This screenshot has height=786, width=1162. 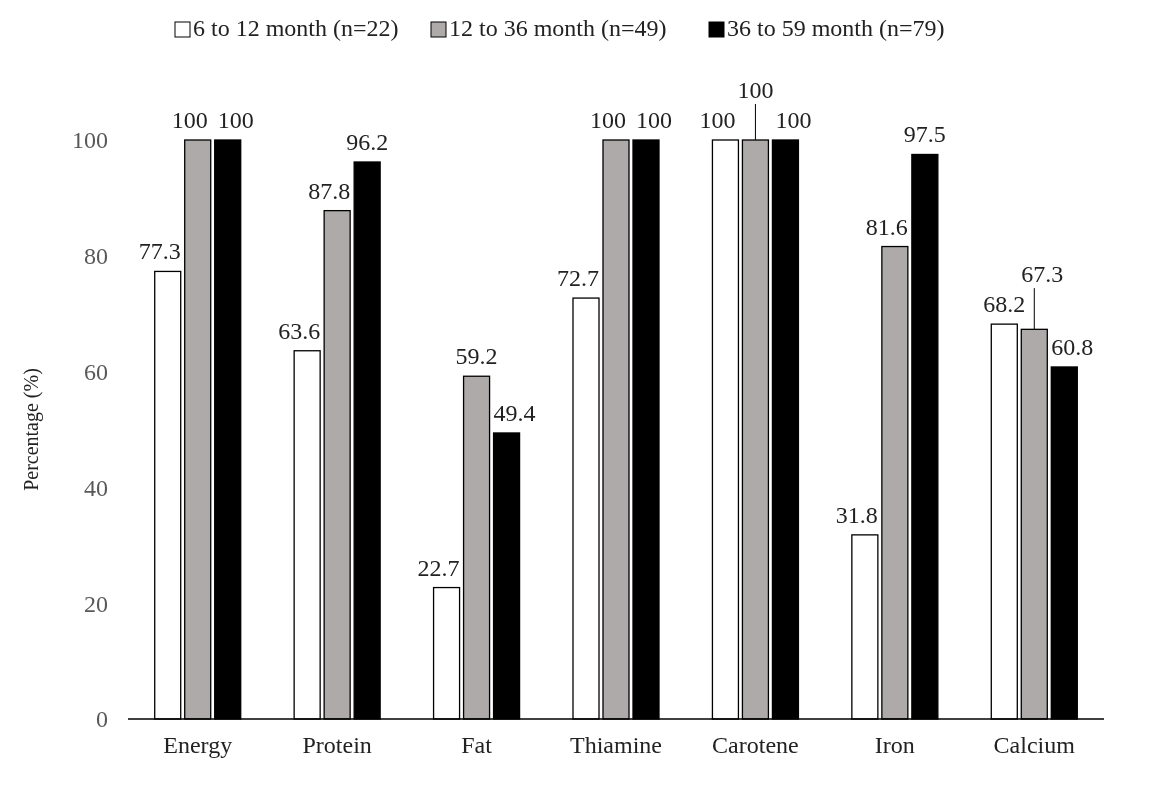 What do you see at coordinates (477, 745) in the screenshot?
I see `x-tick-label: Fat` at bounding box center [477, 745].